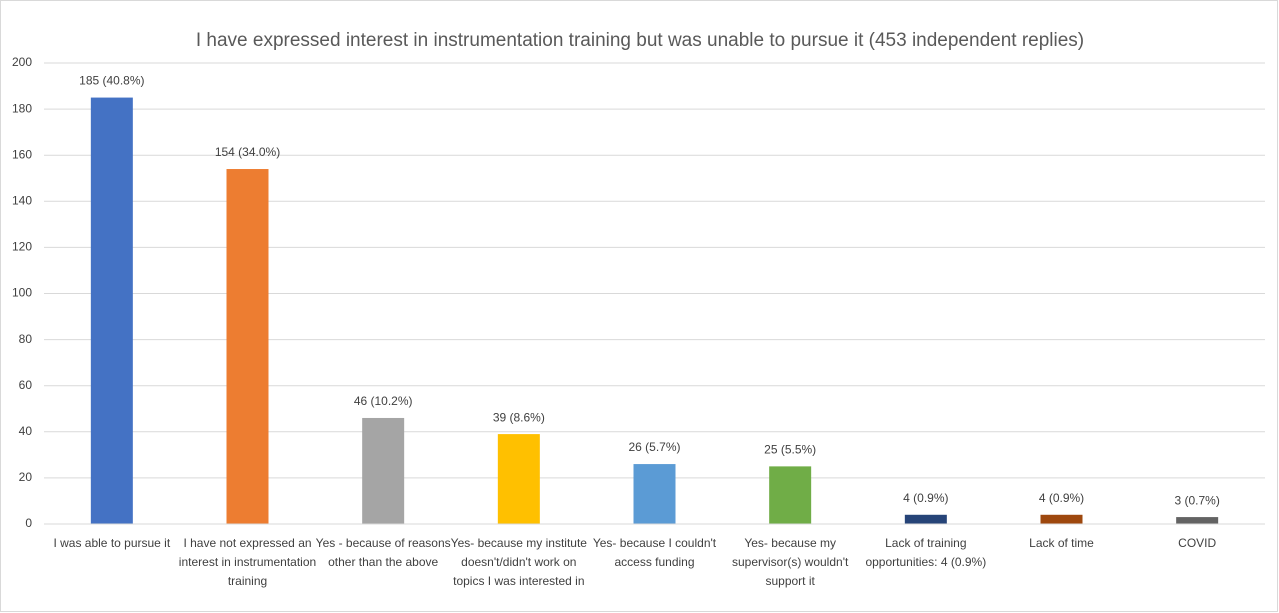 The image size is (1279, 613). What do you see at coordinates (22, 154) in the screenshot?
I see `y-tick-label: 160` at bounding box center [22, 154].